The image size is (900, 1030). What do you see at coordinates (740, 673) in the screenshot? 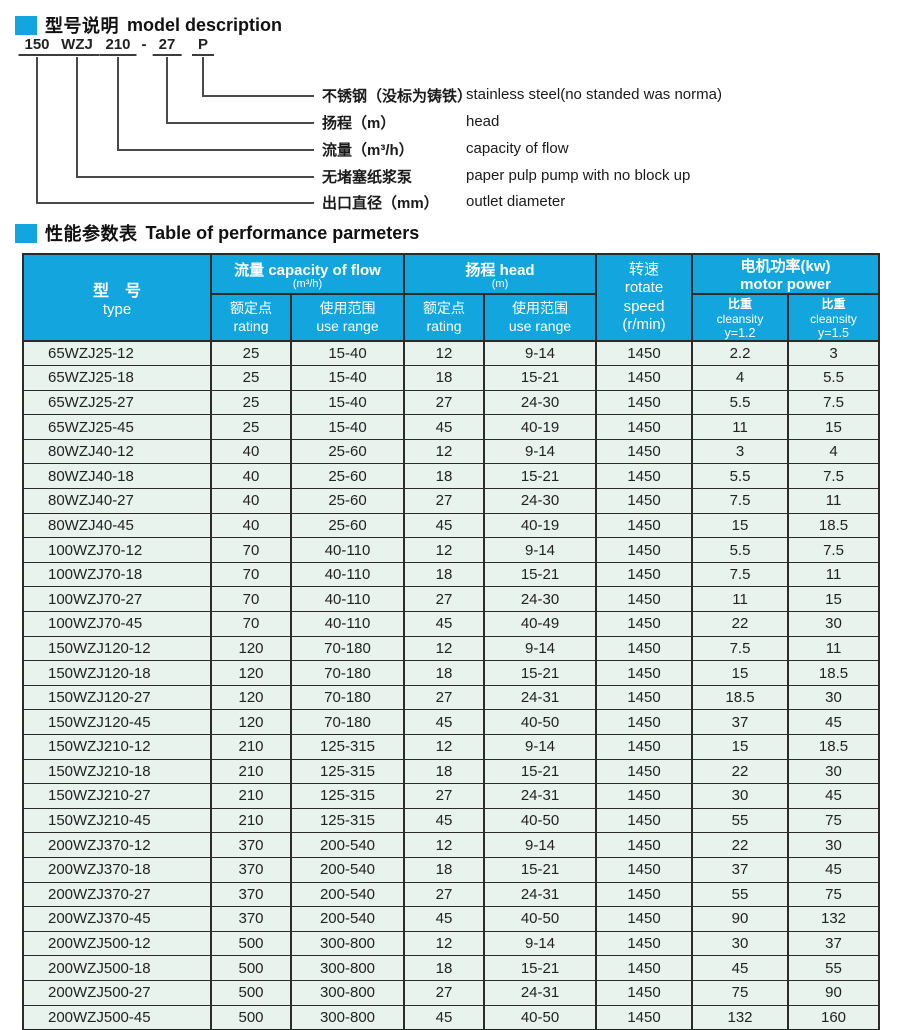
I see `power-y12-cell: 15` at bounding box center [740, 673].